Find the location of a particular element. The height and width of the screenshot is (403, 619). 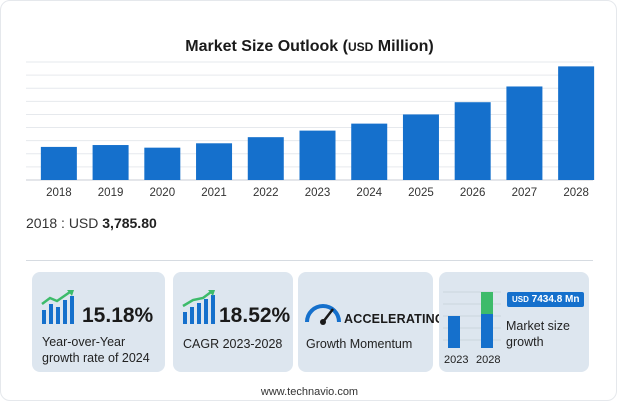

title-suffix: Million is located at coordinates (403, 46).